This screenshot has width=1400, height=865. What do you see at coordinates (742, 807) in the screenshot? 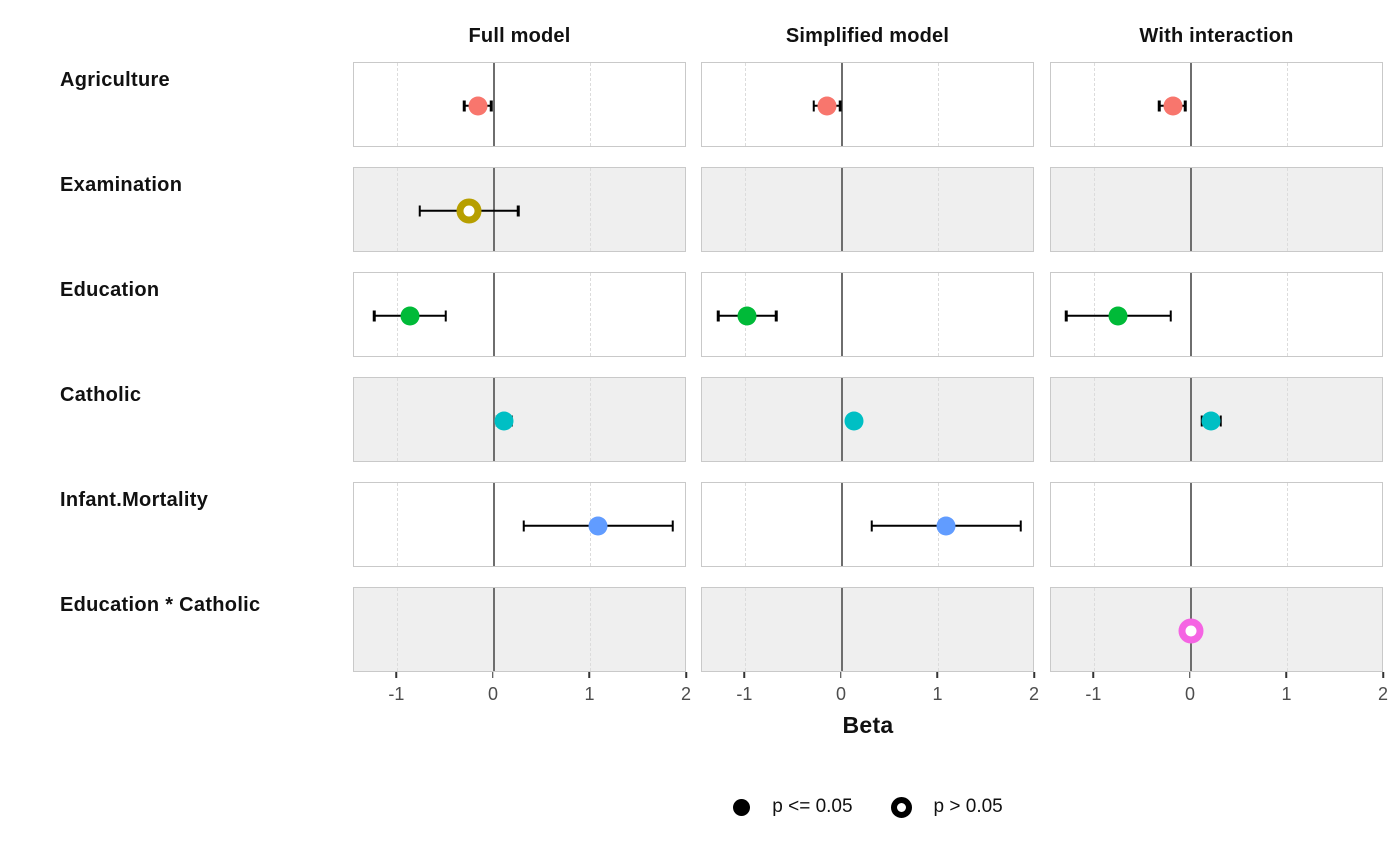
I see `legend-filled-dot-icon` at bounding box center [742, 807].